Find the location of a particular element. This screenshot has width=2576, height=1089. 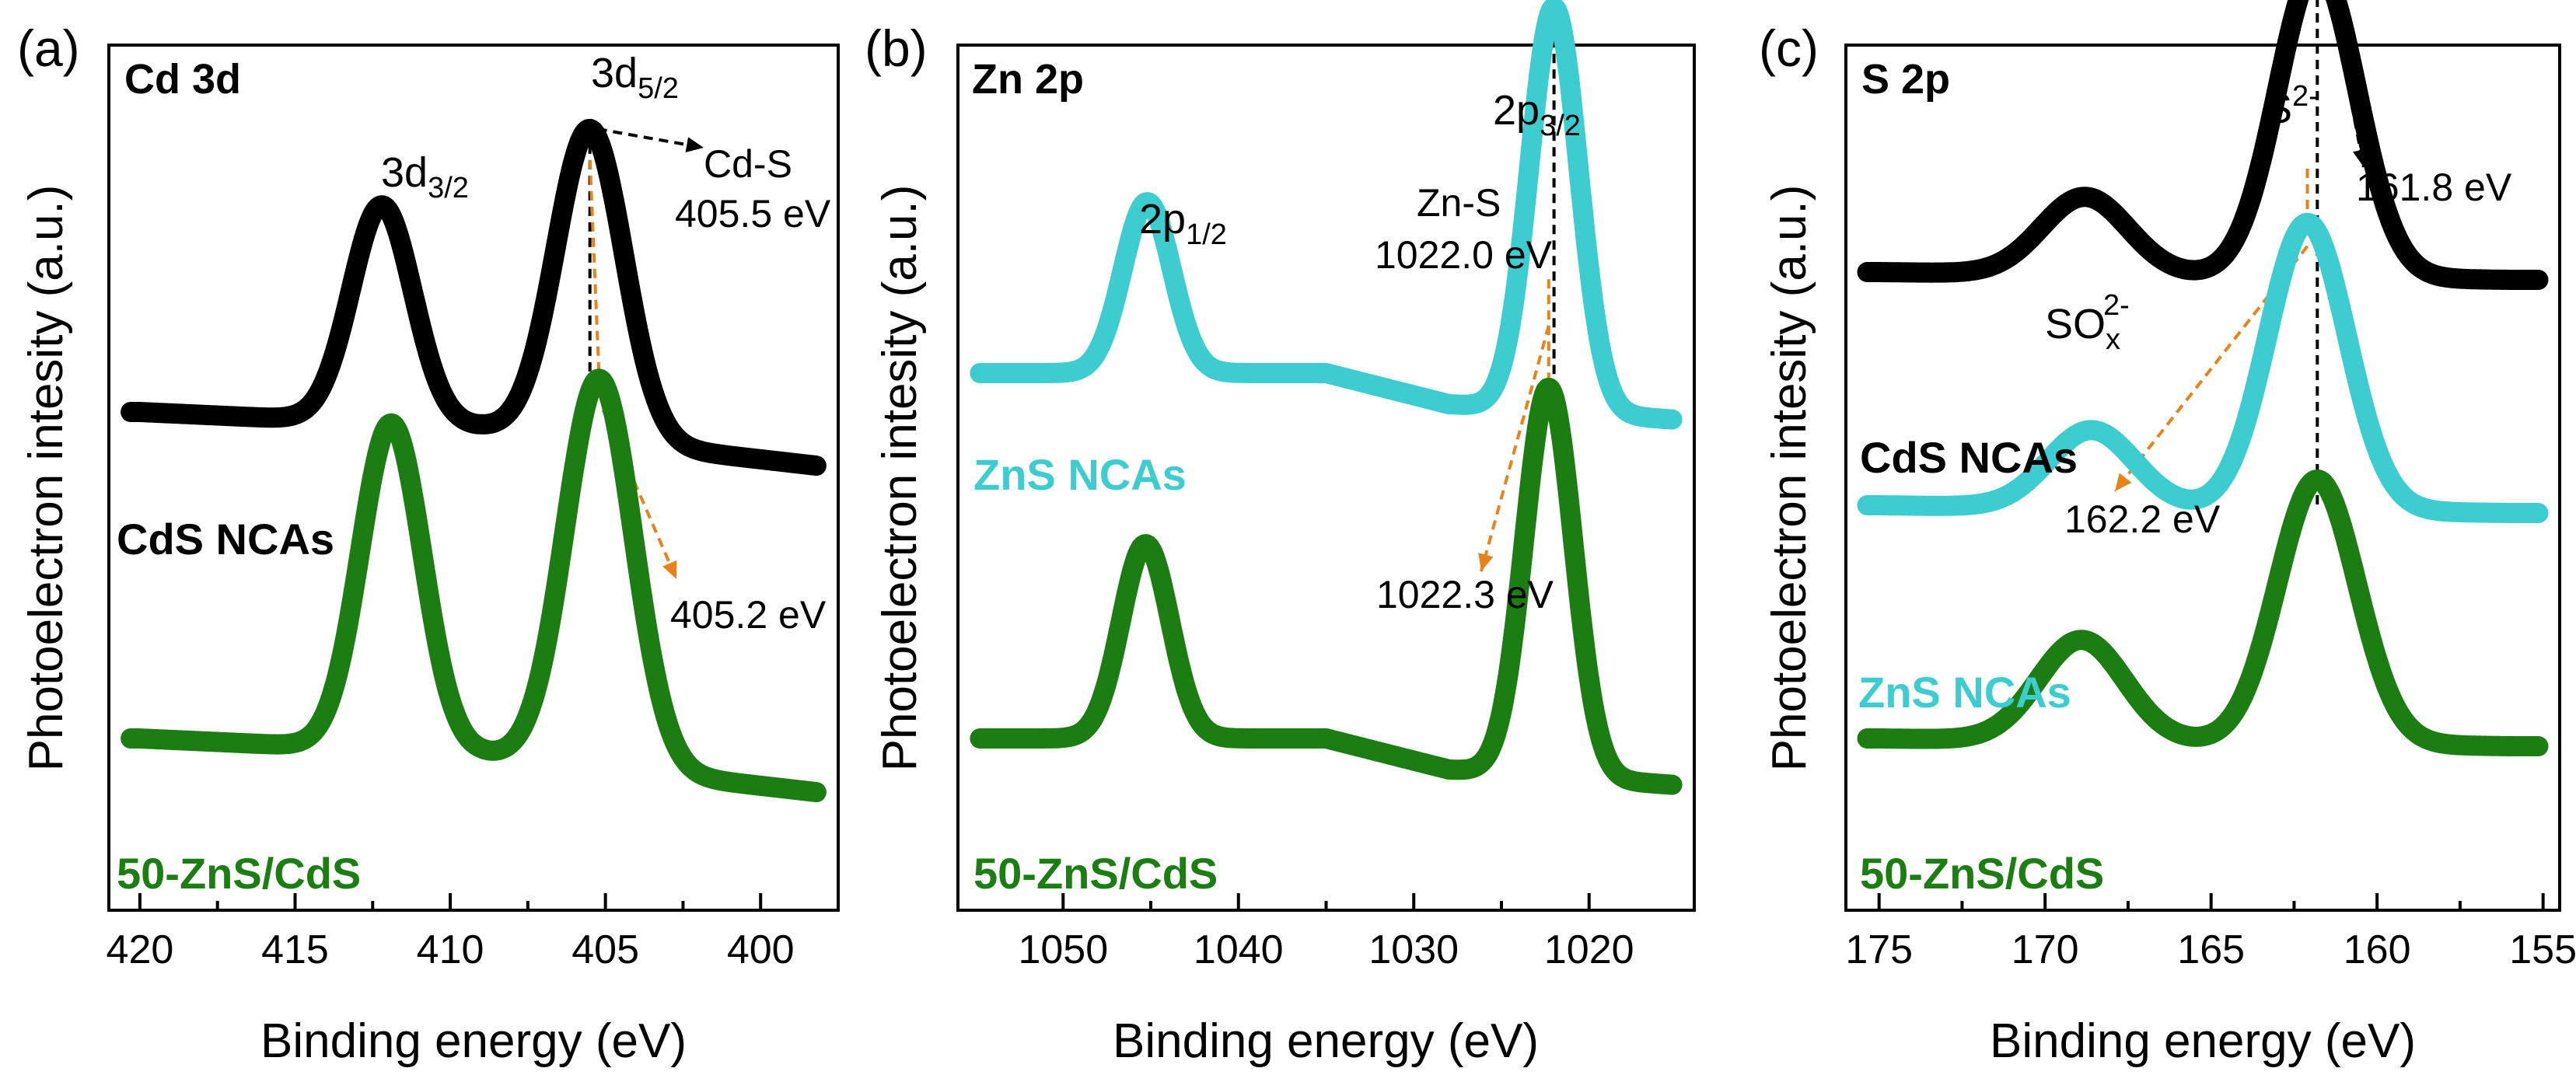

arrow-cd-s is located at coordinates (650, 138).